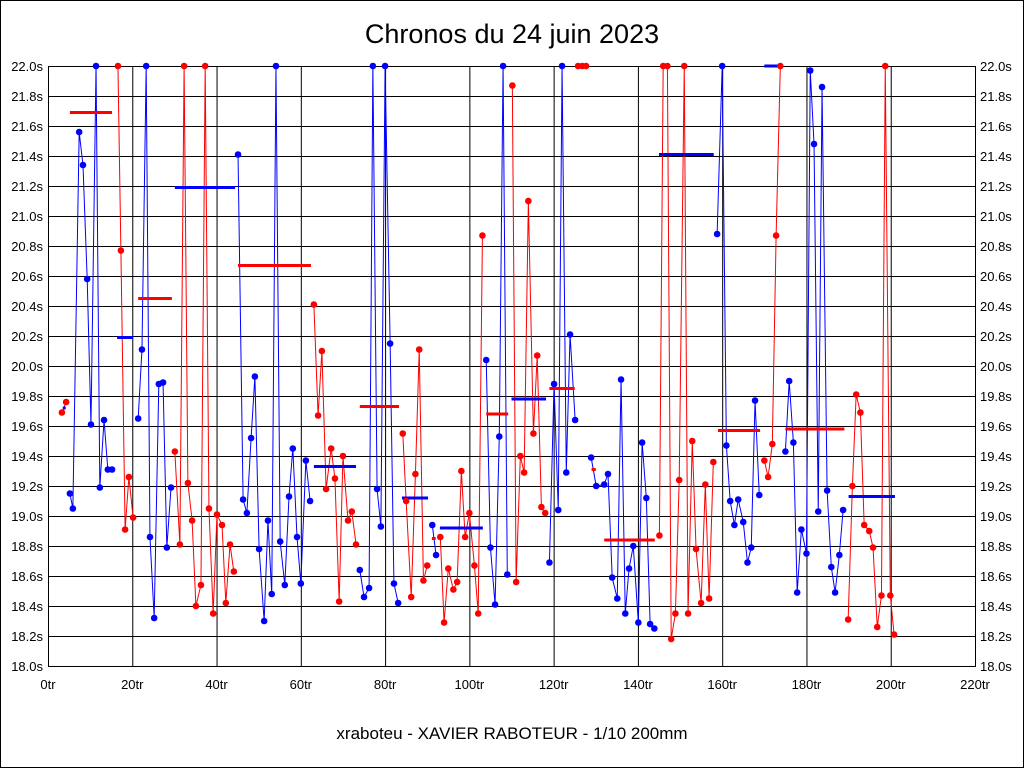  What do you see at coordinates (996, 396) in the screenshot?
I see `y-tick-label-right: 19.8s` at bounding box center [996, 396].